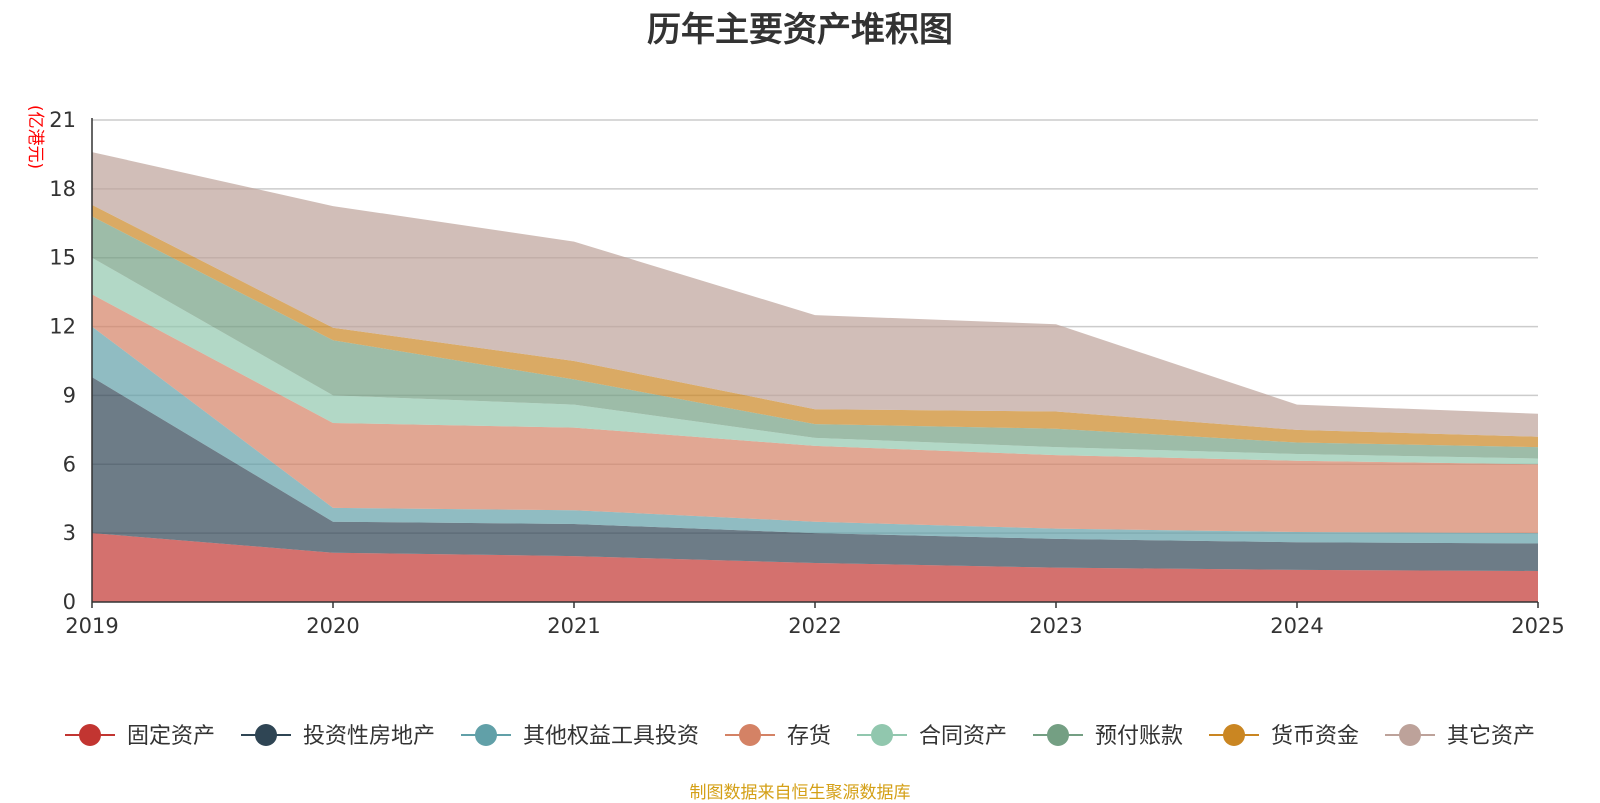 Image resolution: width=1600 pixels, height=803 pixels. I want to click on legend-label: 存货, so click(809, 736).